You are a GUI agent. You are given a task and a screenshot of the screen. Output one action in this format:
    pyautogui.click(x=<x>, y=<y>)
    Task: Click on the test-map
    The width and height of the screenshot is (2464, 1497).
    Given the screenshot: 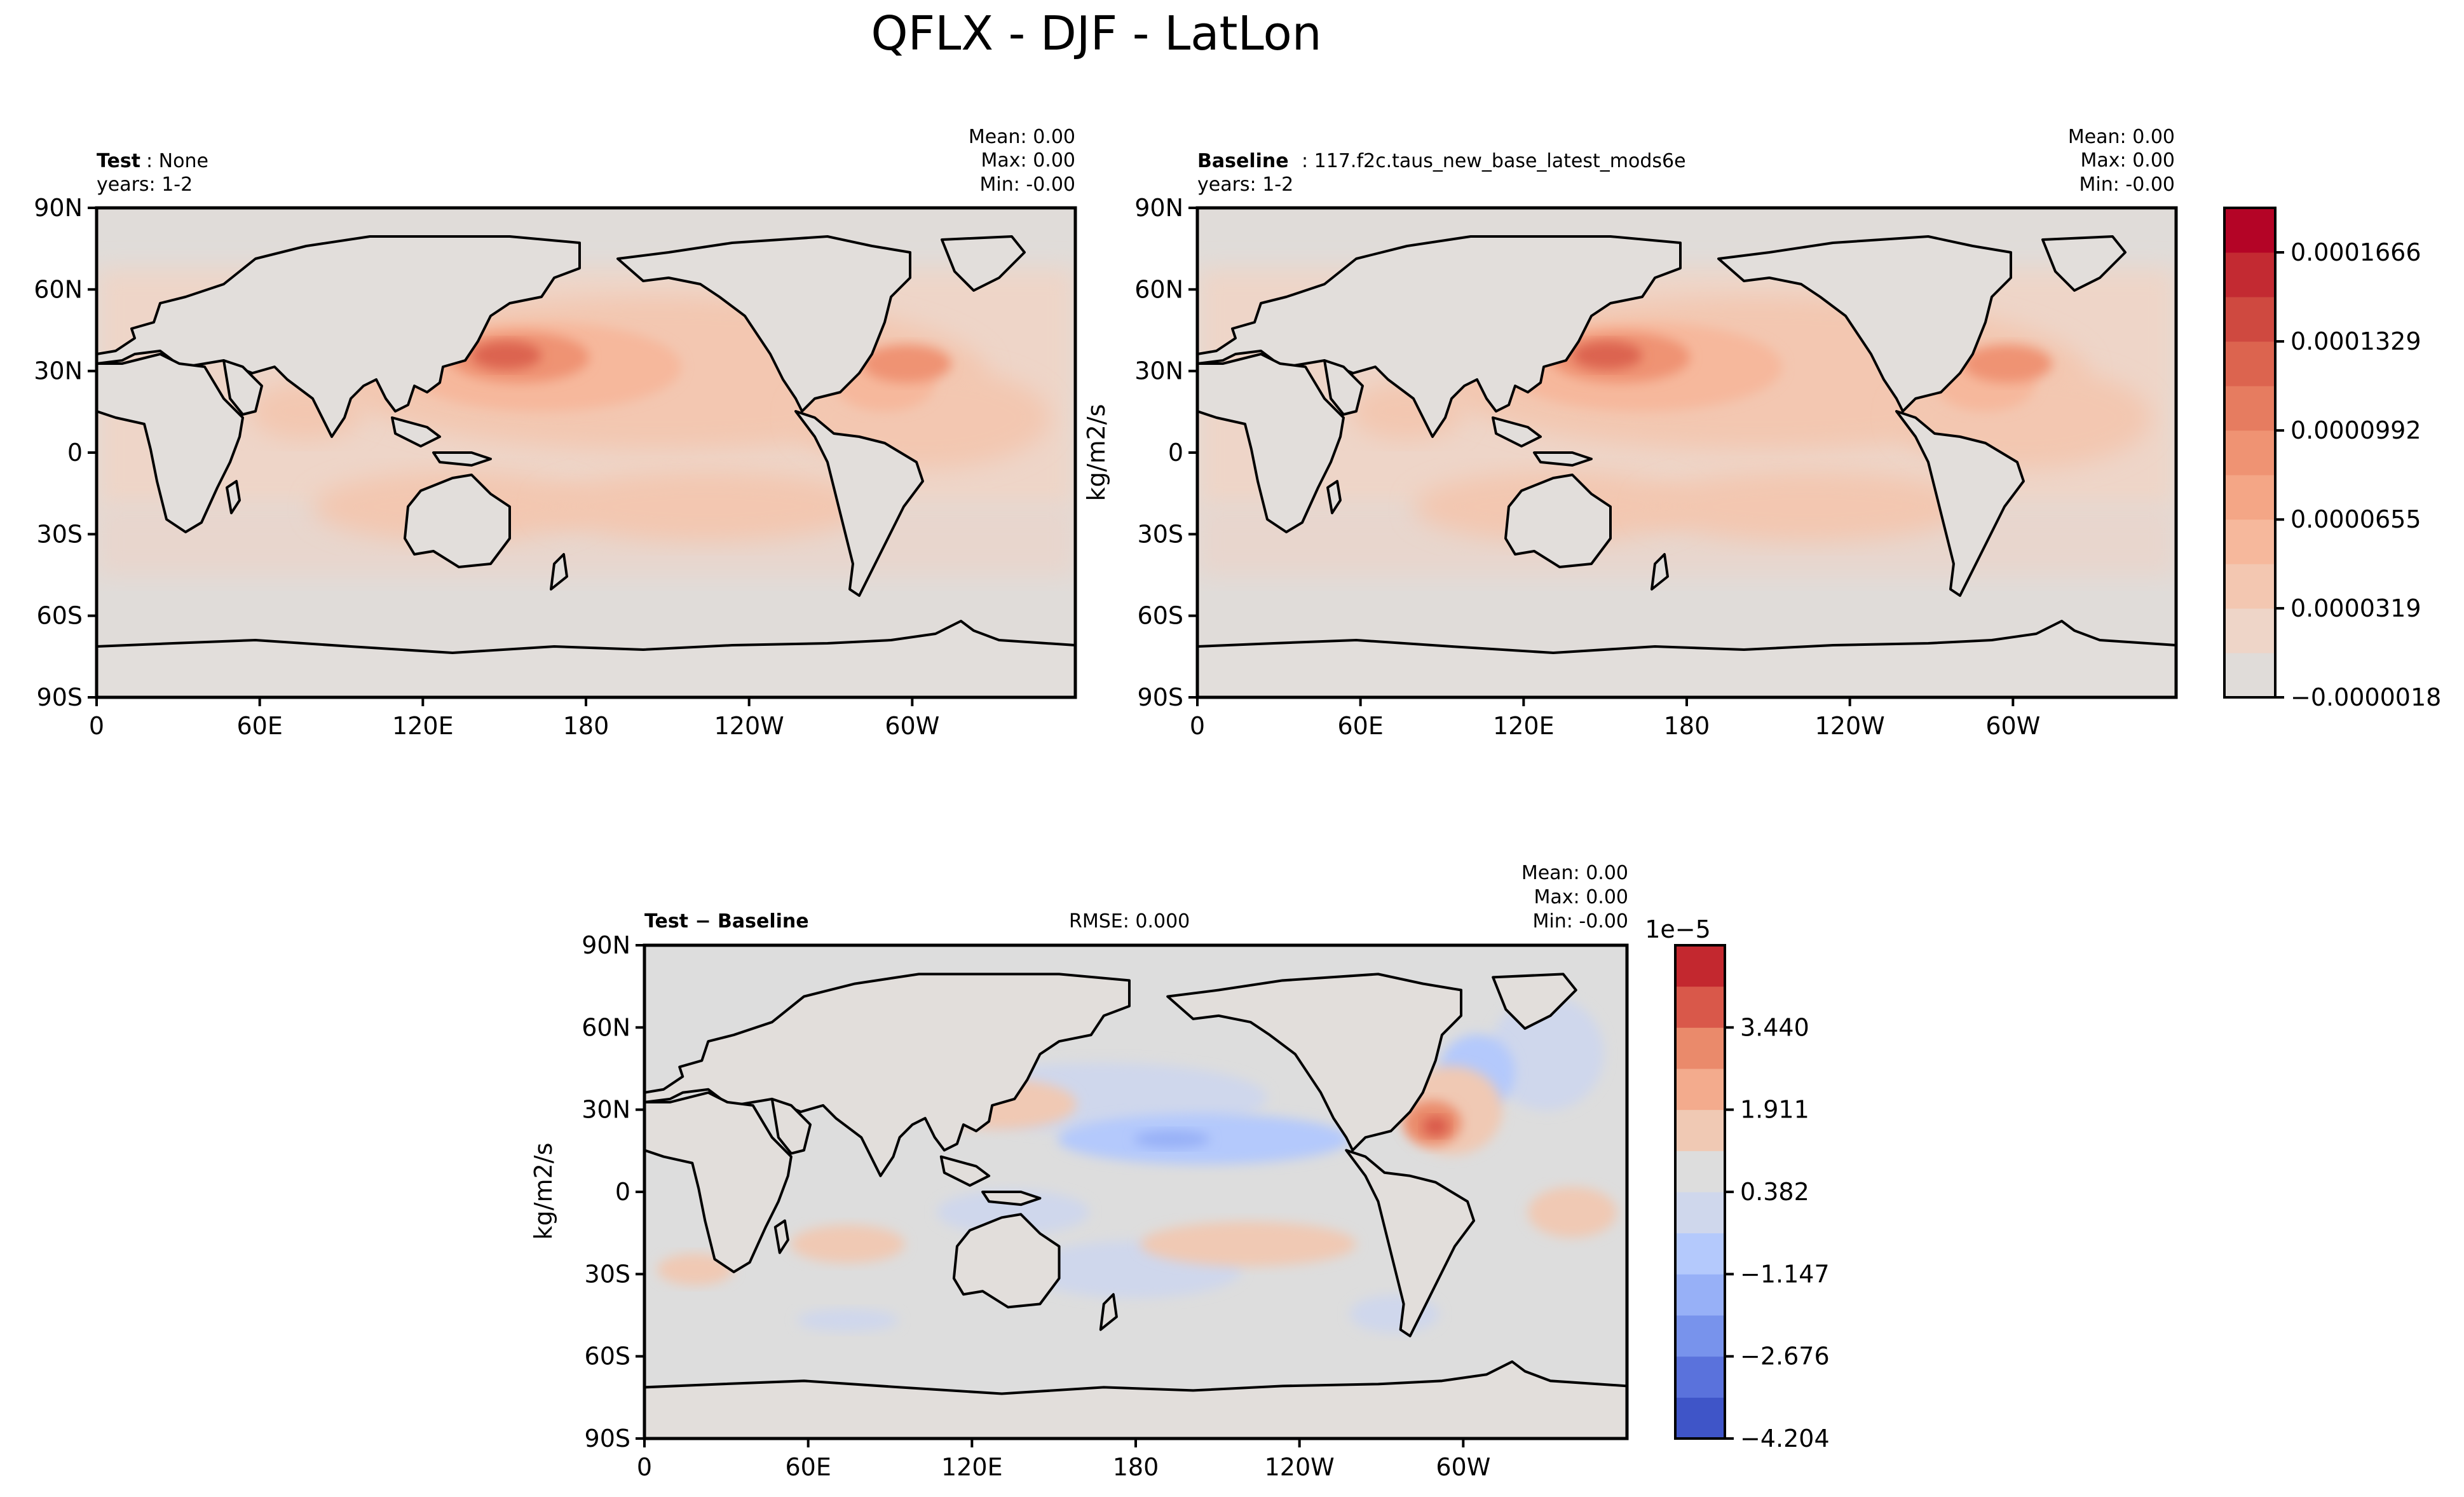 What is the action you would take?
    pyautogui.click(x=586, y=452)
    